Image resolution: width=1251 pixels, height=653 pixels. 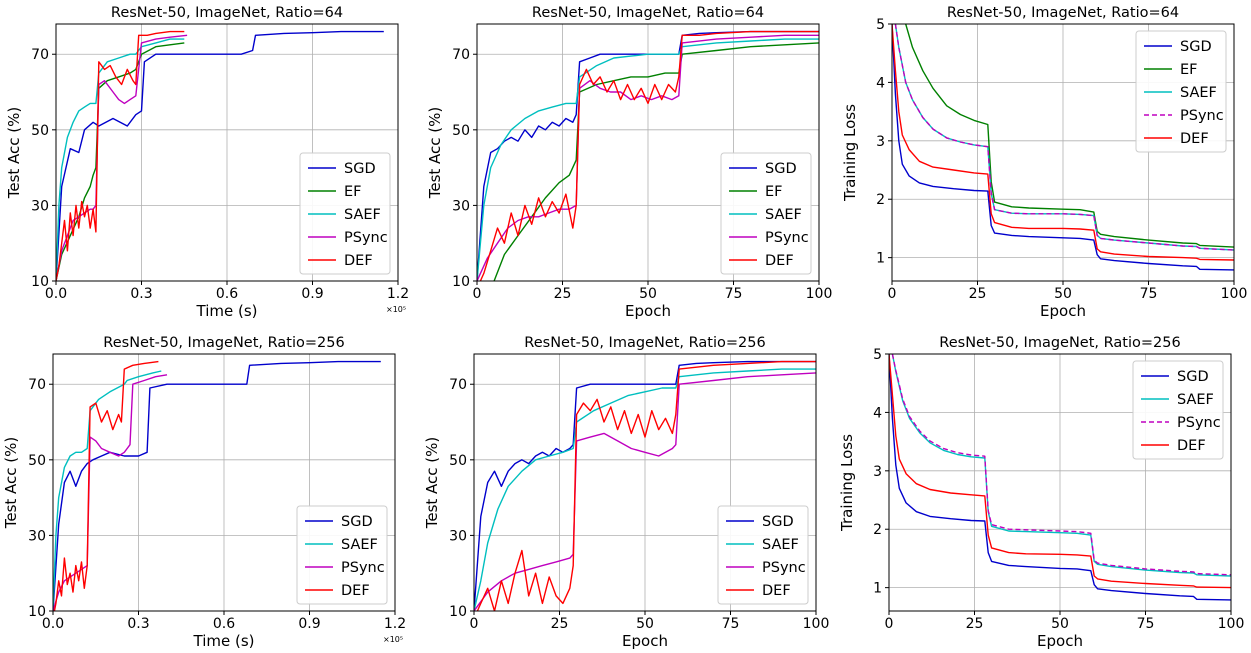 What do you see at coordinates (877, 530) in the screenshot?
I see `y-tick-label: 2` at bounding box center [877, 530].